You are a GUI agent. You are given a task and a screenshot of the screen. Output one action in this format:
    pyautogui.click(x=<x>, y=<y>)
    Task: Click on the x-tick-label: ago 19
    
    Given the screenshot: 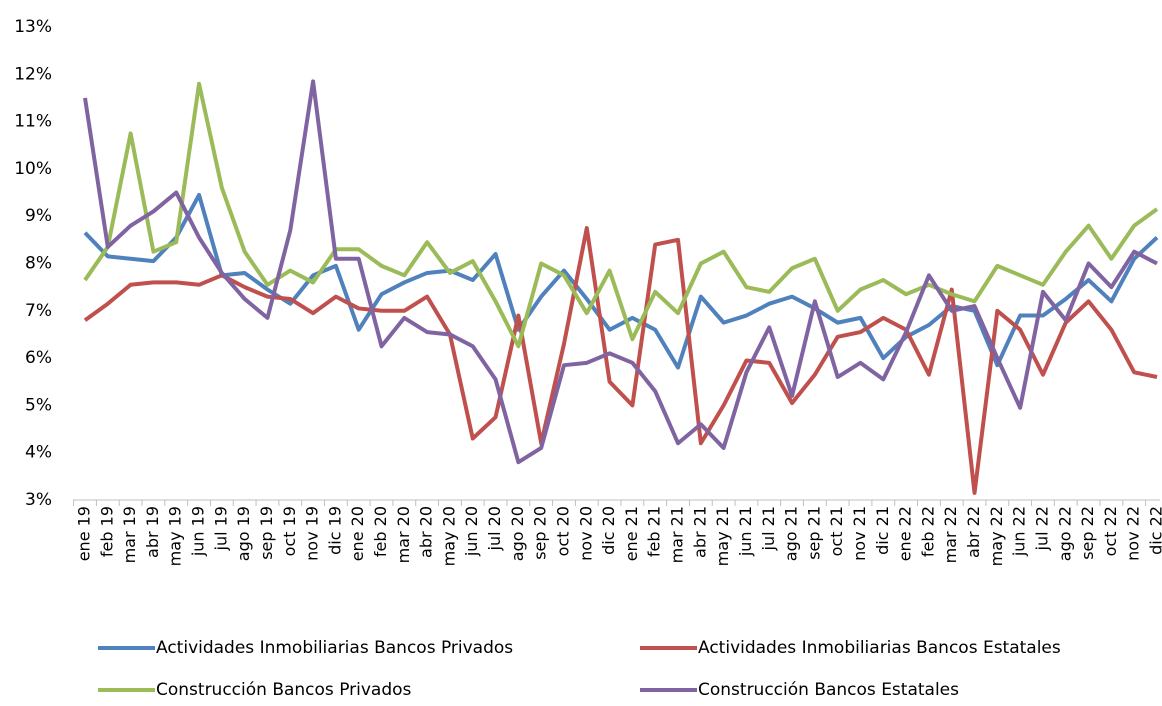 What is the action you would take?
    pyautogui.click(x=243, y=533)
    